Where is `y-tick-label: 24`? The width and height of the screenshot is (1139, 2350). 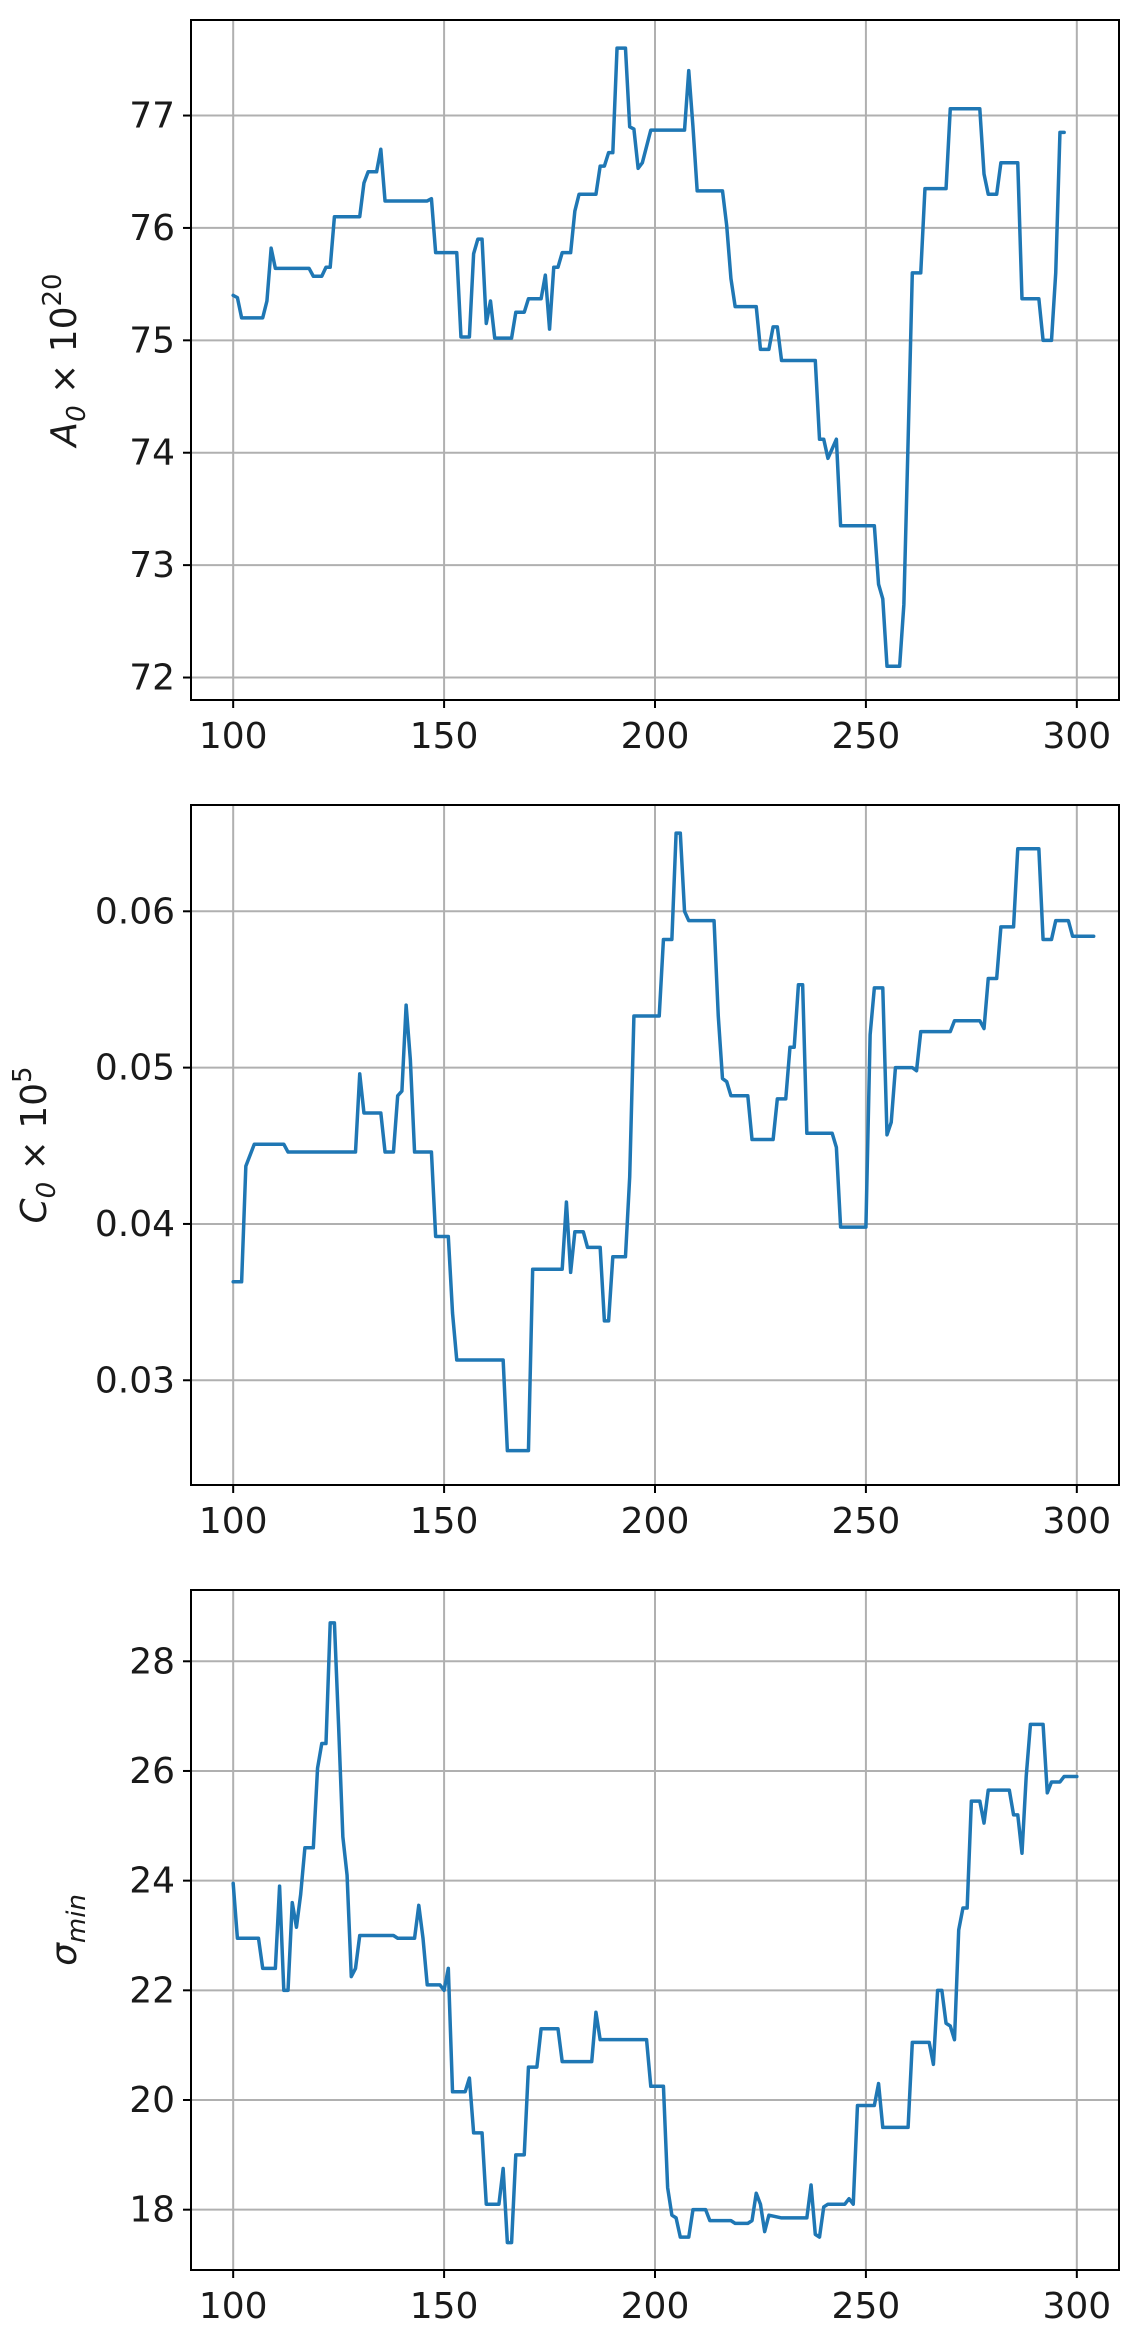 y-tick-label: 24 is located at coordinates (152, 1881).